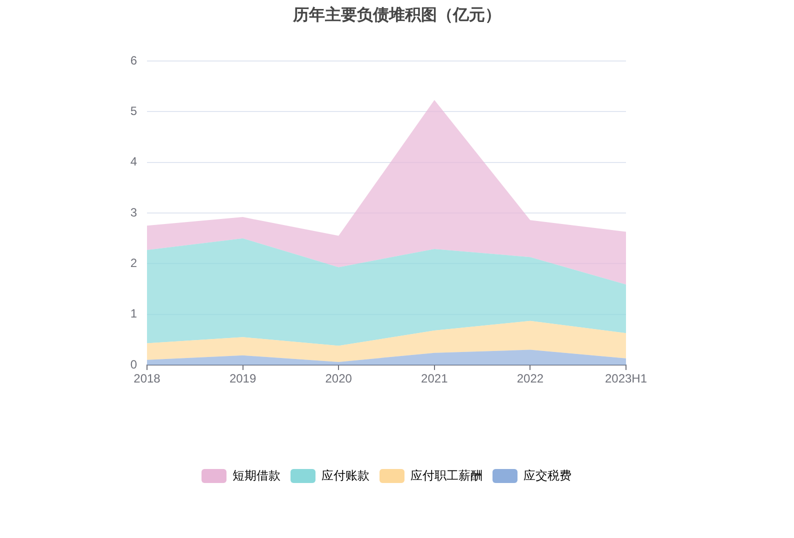 The height and width of the screenshot is (538, 794). What do you see at coordinates (626, 379) in the screenshot?
I see `x-tick-label: 2023H1` at bounding box center [626, 379].